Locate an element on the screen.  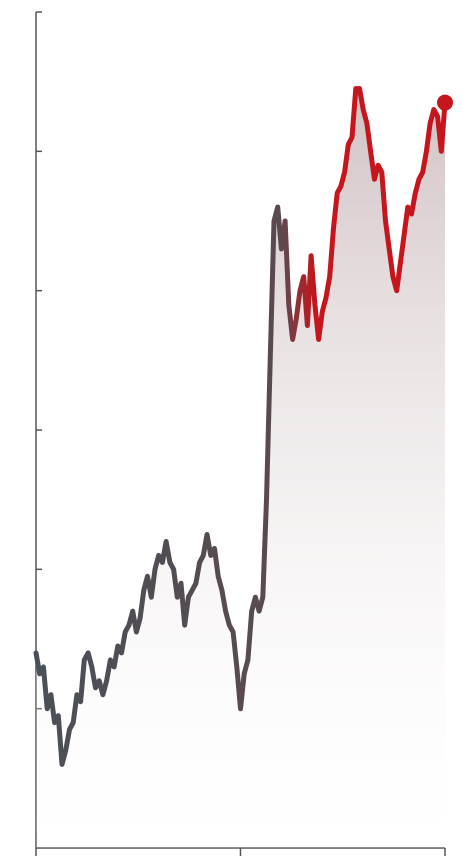
end-point-marker is located at coordinates (445, 103).